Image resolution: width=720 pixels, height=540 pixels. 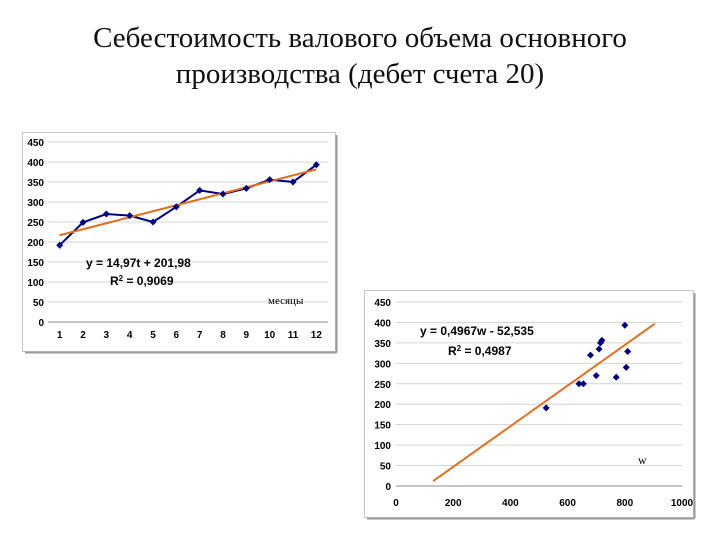 What do you see at coordinates (177, 335) in the screenshot?
I see `x-tick-label: 6` at bounding box center [177, 335].